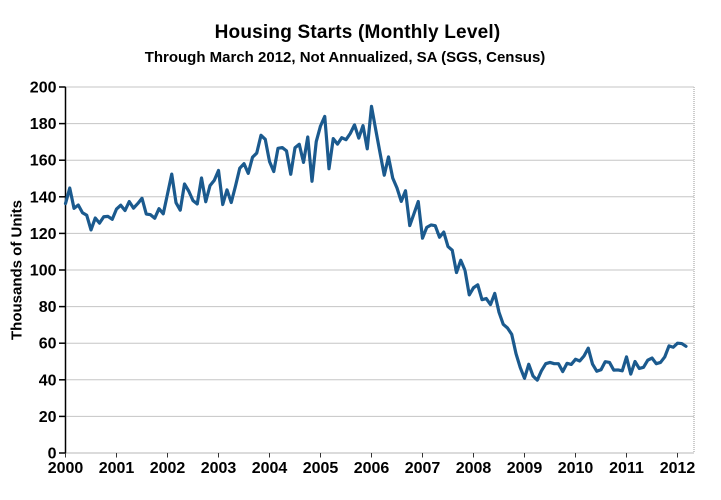  I want to click on y-tick-label: 100, so click(43, 271).